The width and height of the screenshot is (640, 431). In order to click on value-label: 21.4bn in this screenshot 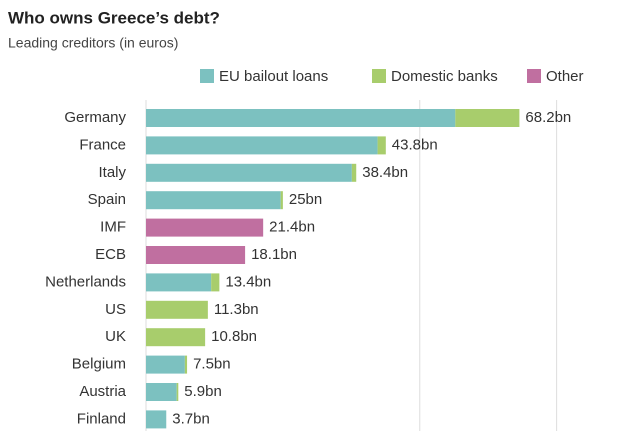, I will do `click(292, 227)`.